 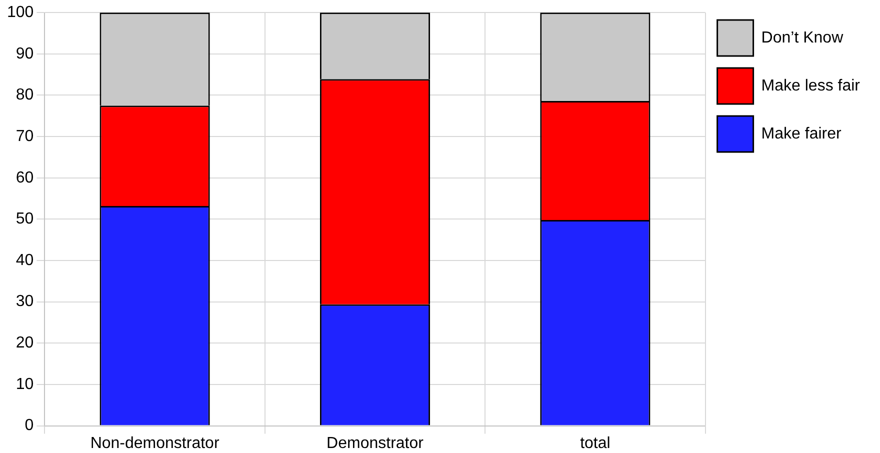 What do you see at coordinates (595, 443) in the screenshot?
I see `x-tick-label: total` at bounding box center [595, 443].